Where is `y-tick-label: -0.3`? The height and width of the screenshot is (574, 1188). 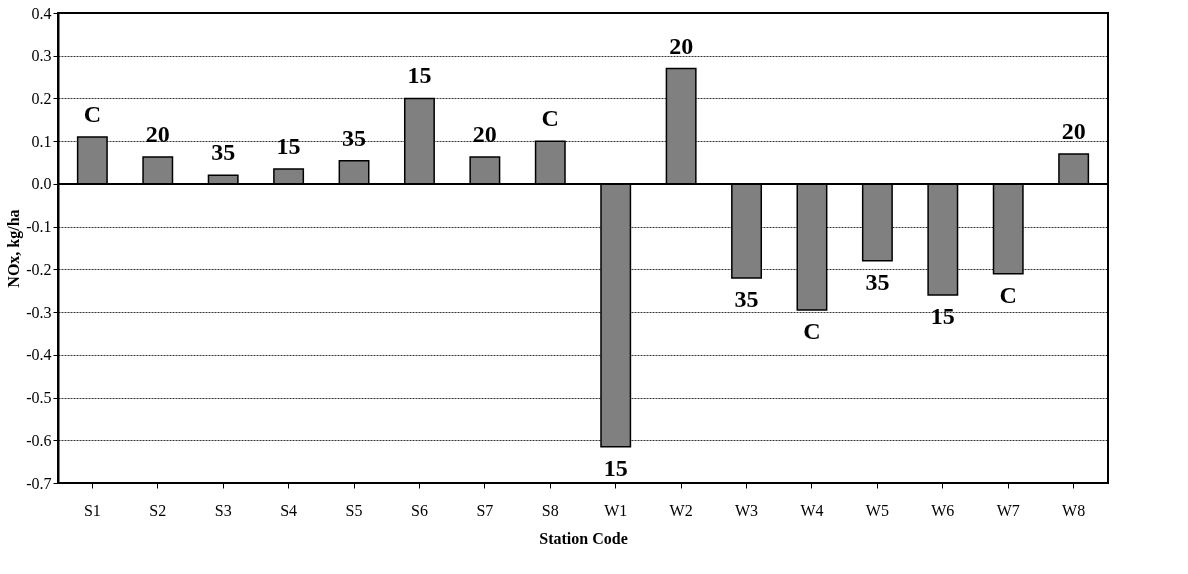
y-tick-label: -0.3 is located at coordinates (39, 312).